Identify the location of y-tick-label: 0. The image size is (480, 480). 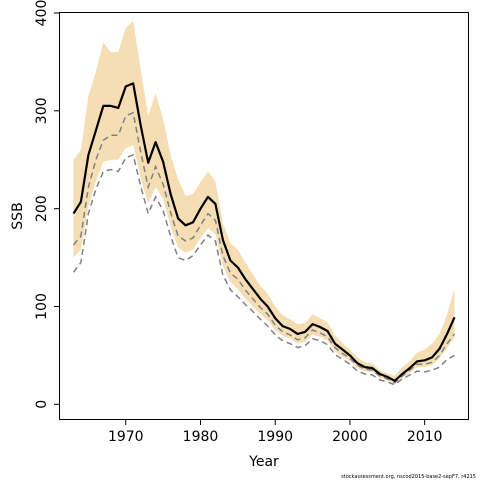
(42, 404).